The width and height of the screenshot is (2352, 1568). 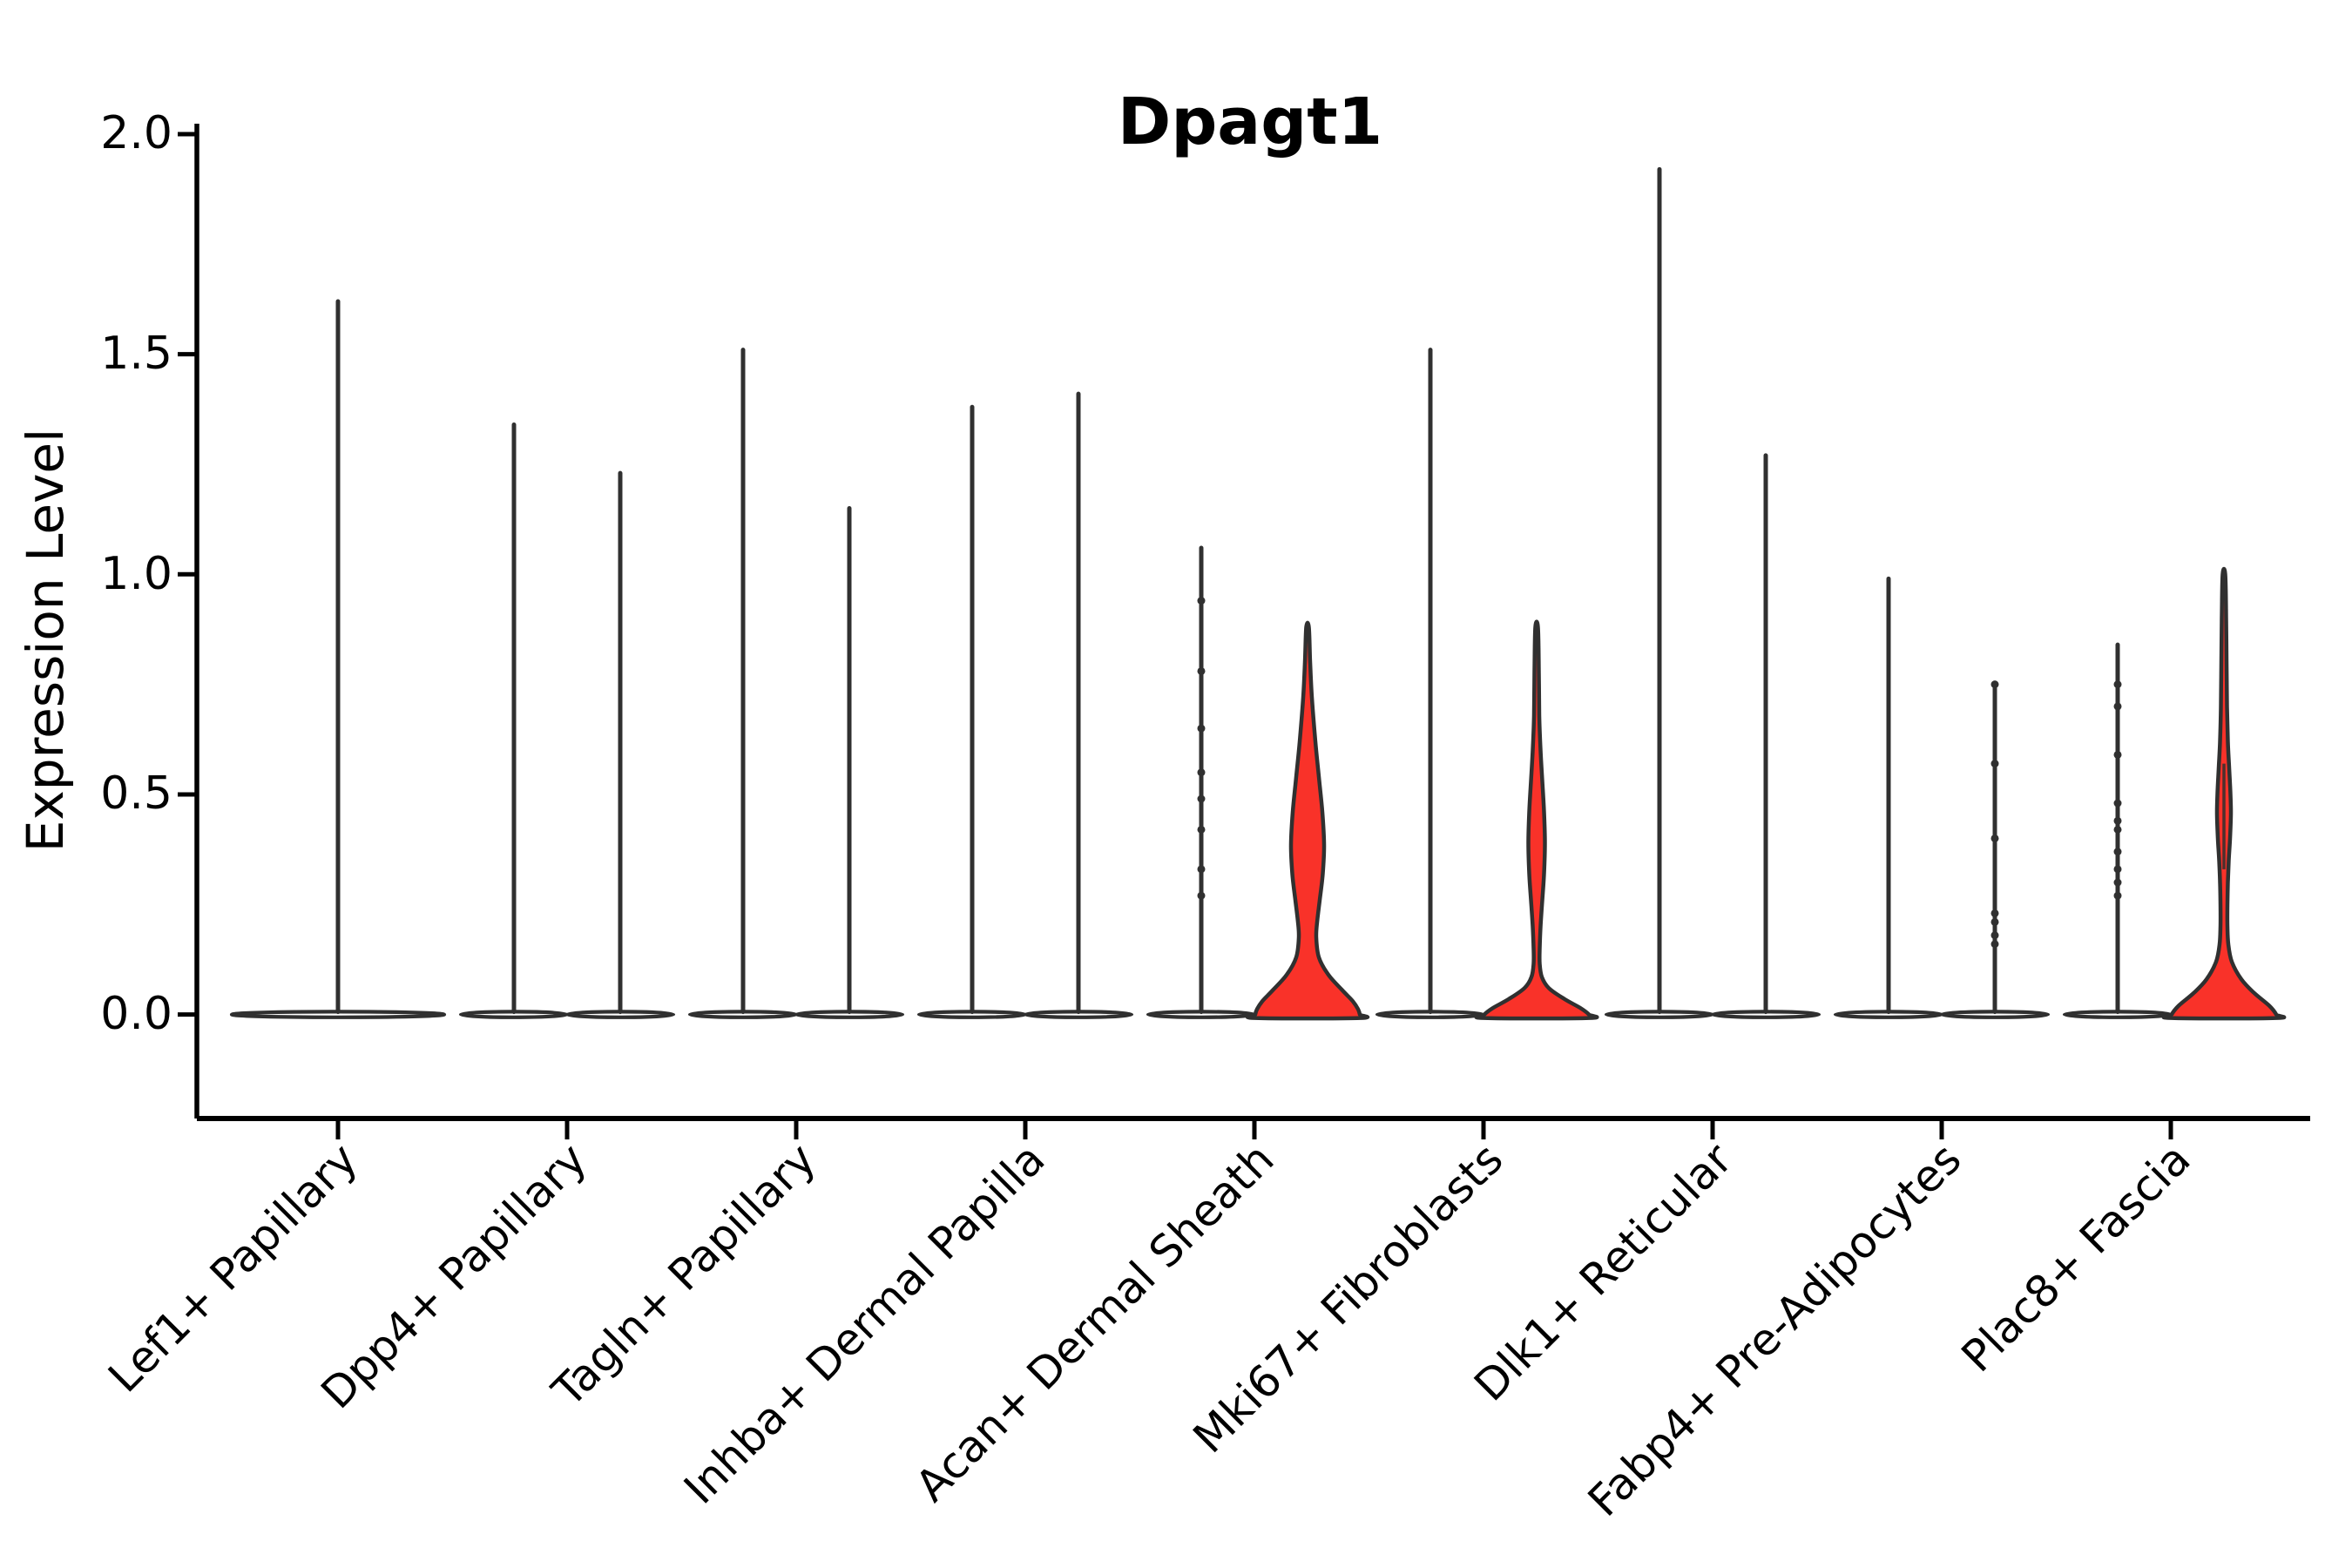 I want to click on violin-acan-dermal-sheath-left, so click(x=1201, y=782).